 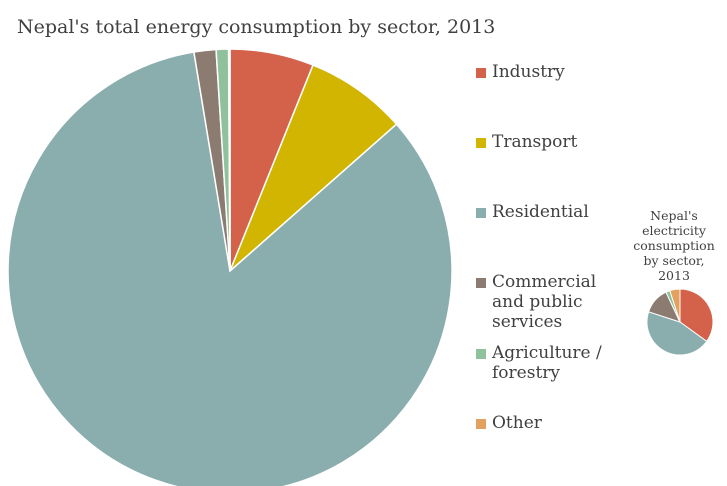 I want to click on inset-slice-residential, so click(x=677, y=333).